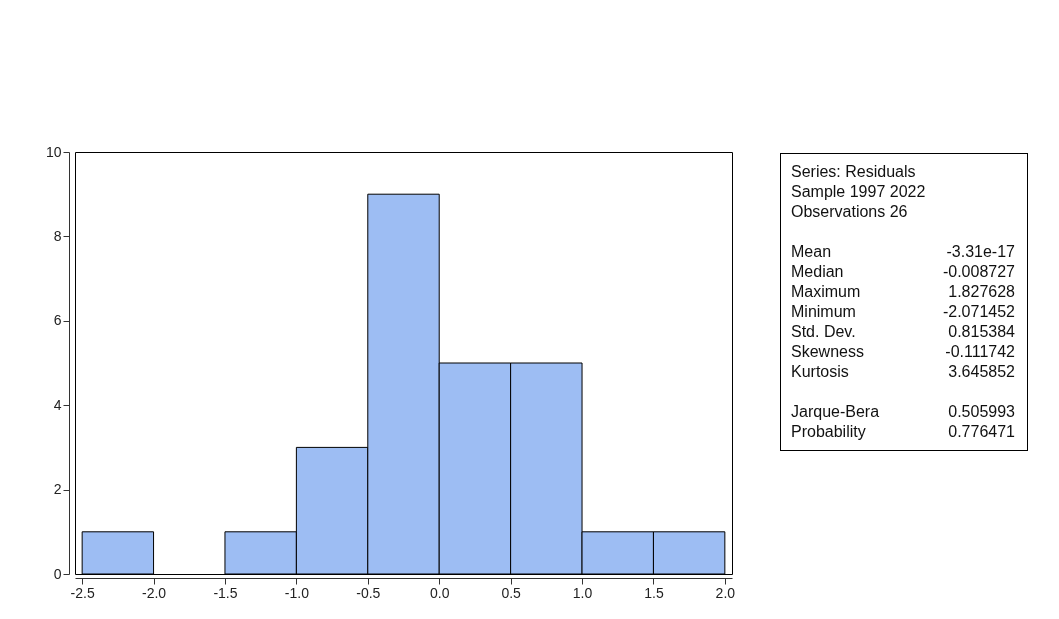  Describe the element at coordinates (981, 332) in the screenshot. I see `text: 0.815384` at that location.